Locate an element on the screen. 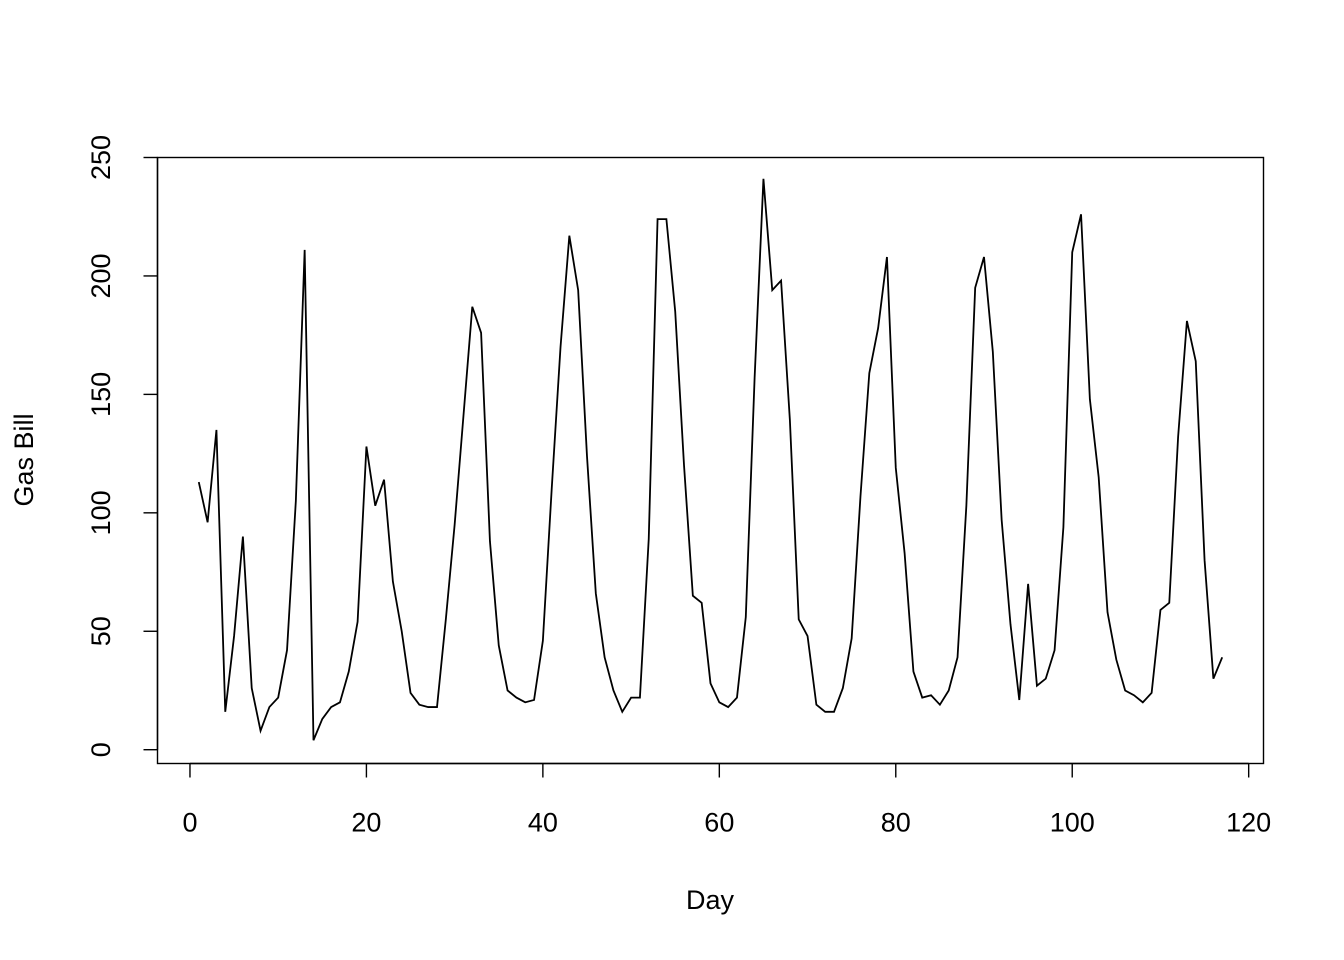 Image resolution: width=1344 pixels, height=960 pixels. x-tick-label: 20 is located at coordinates (366, 823).